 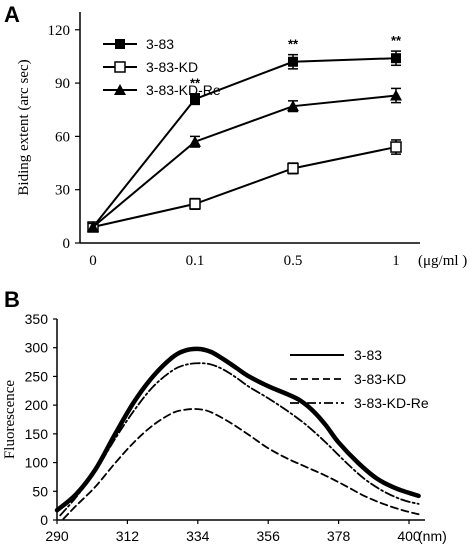 What do you see at coordinates (37, 319) in the screenshot?
I see `y-tick-label: 350` at bounding box center [37, 319].